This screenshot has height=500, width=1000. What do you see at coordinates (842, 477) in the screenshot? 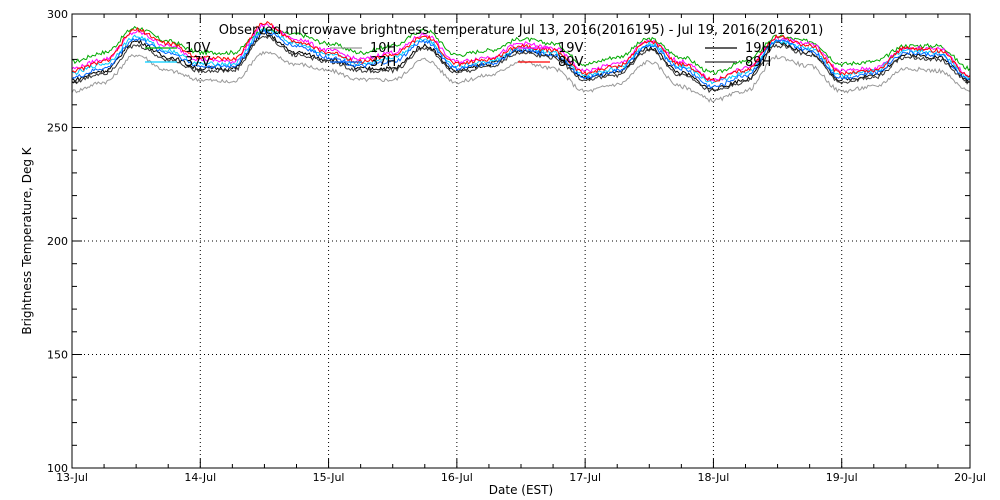
I see `x-tick-label: 19-Jul` at bounding box center [842, 477].